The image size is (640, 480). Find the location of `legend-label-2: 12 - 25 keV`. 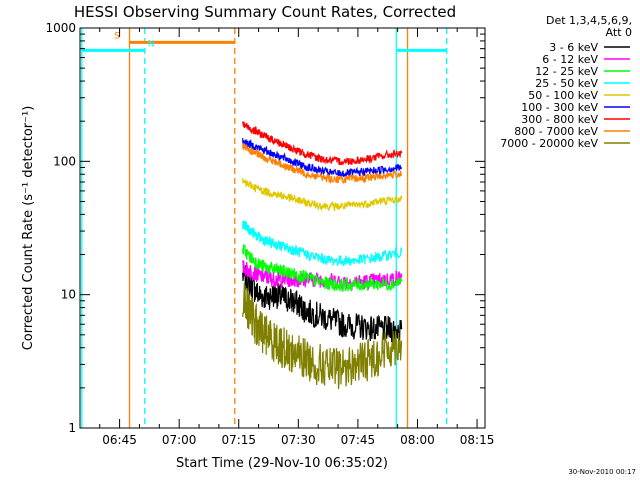

legend-label-2: 12 - 25 keV is located at coordinates (566, 71).